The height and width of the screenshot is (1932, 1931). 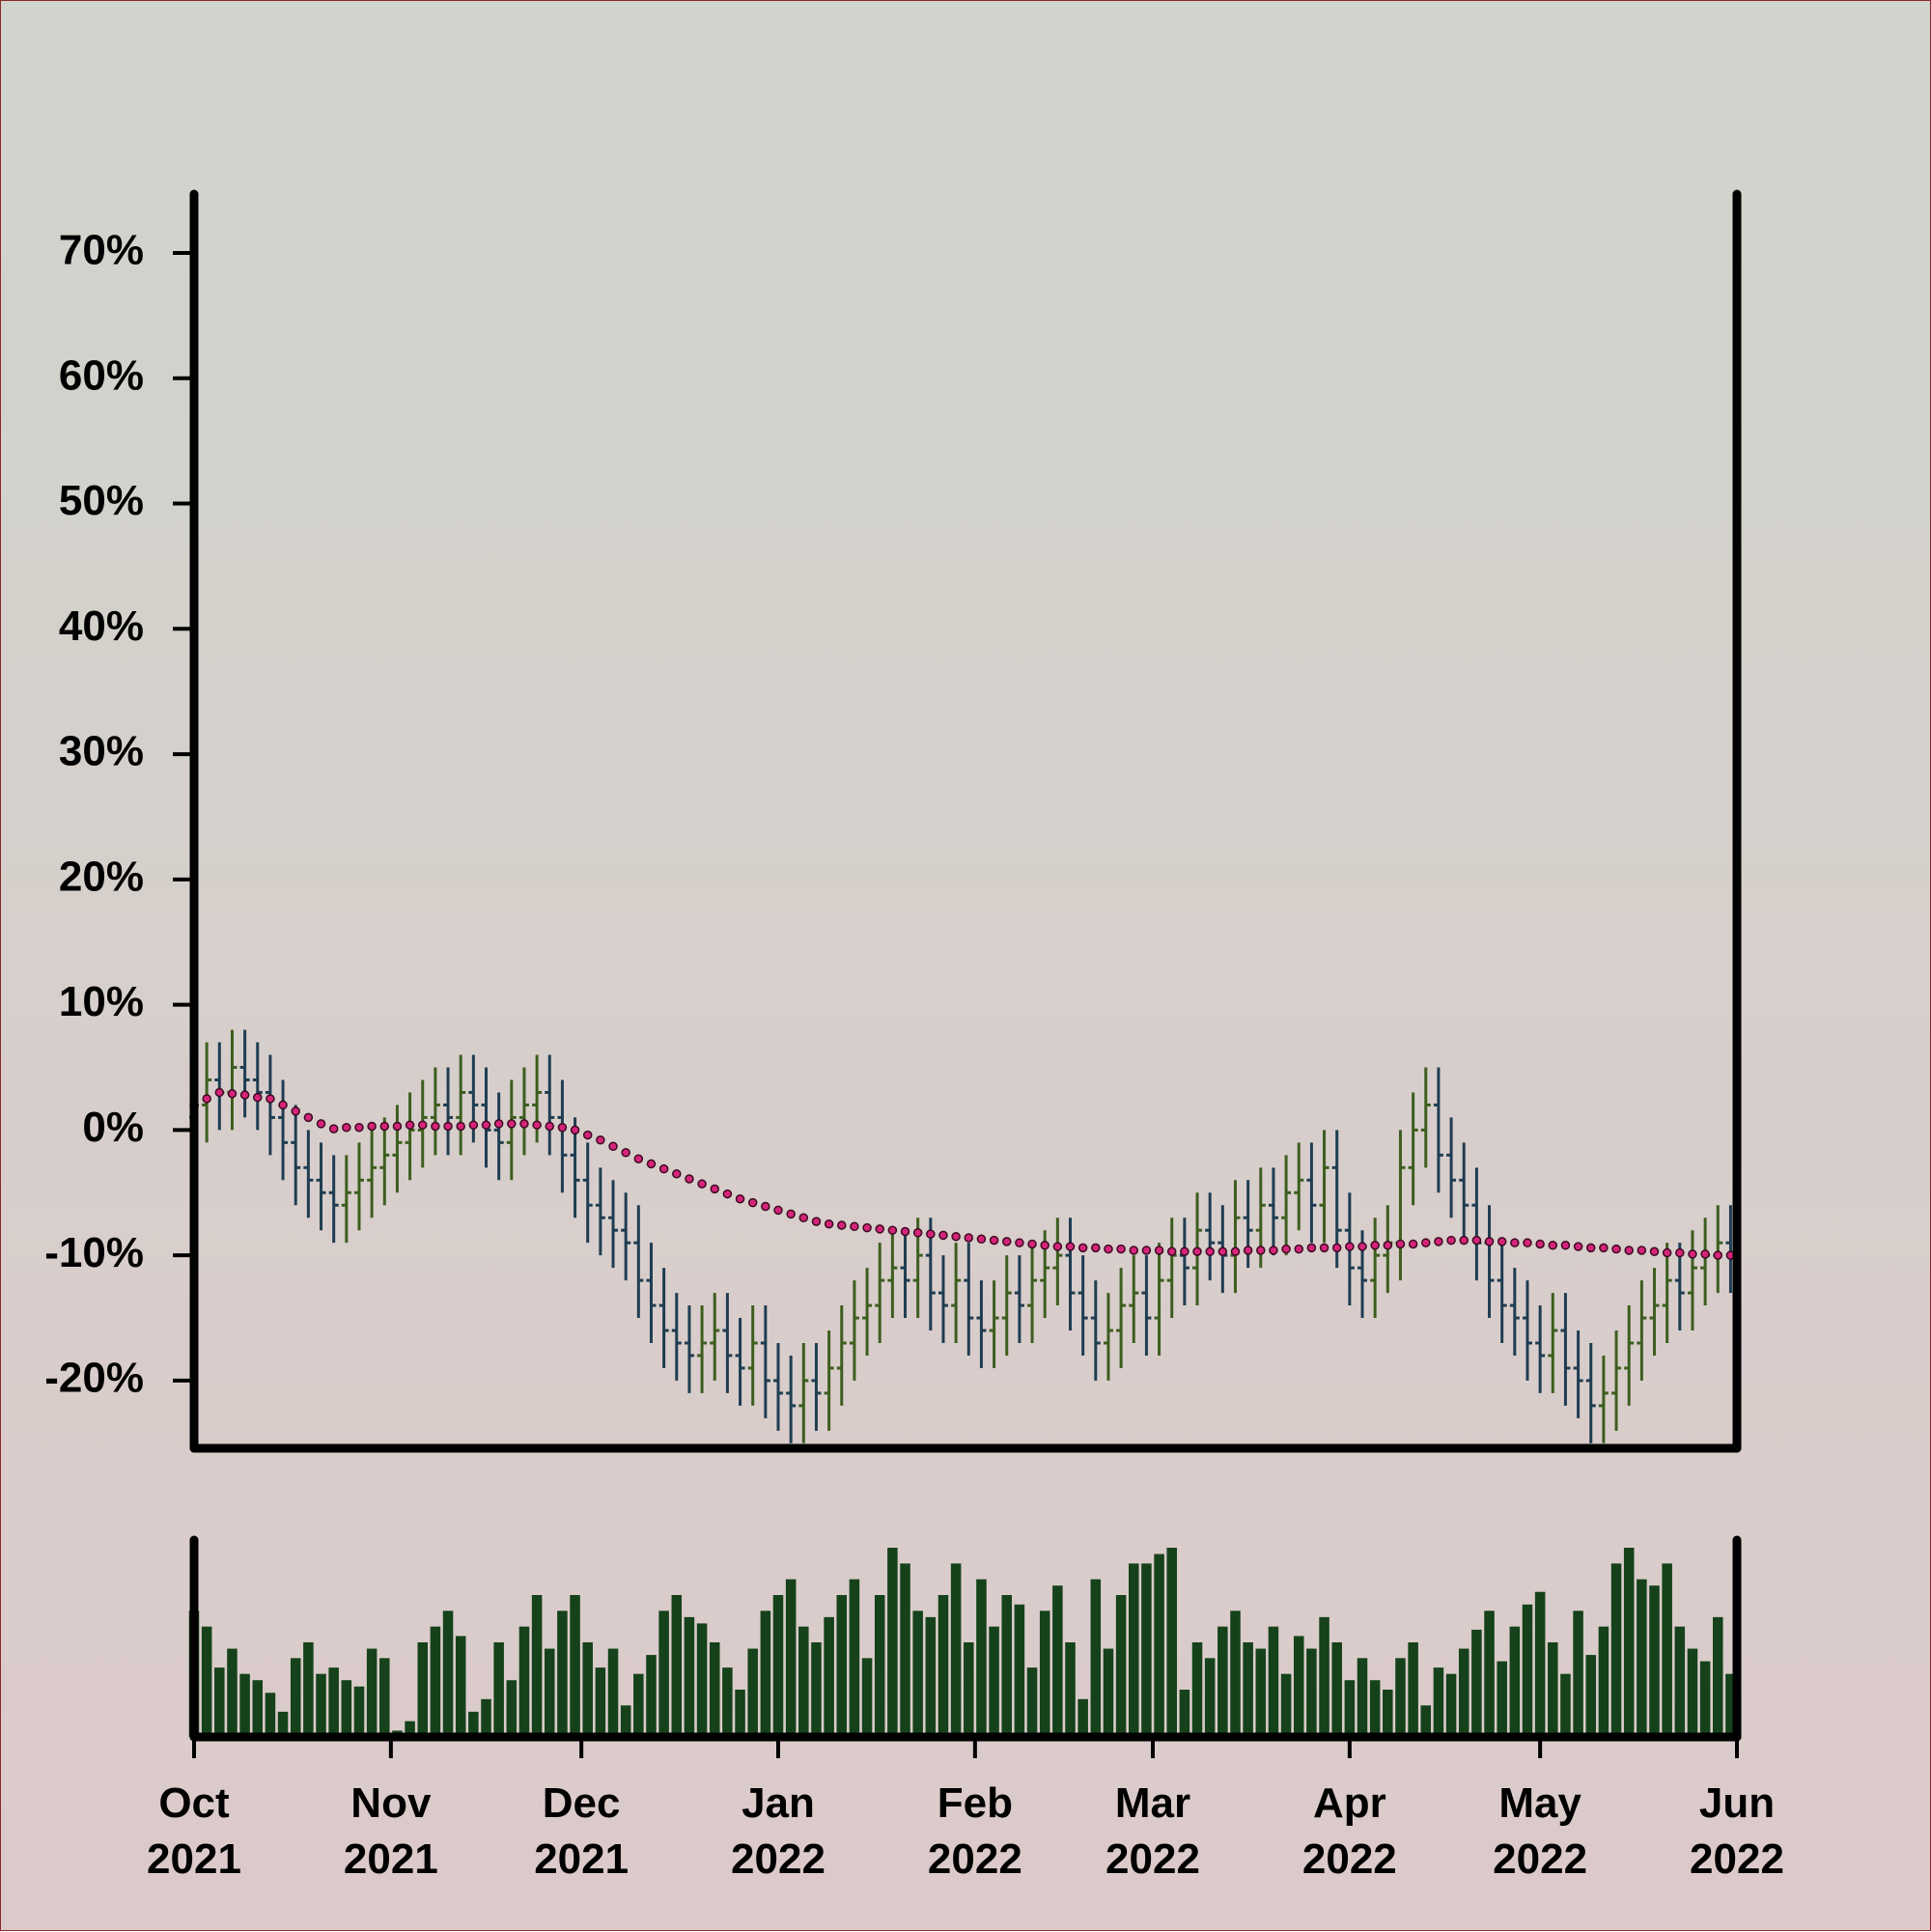 I want to click on y-tick-label: 20%, so click(x=101, y=877).